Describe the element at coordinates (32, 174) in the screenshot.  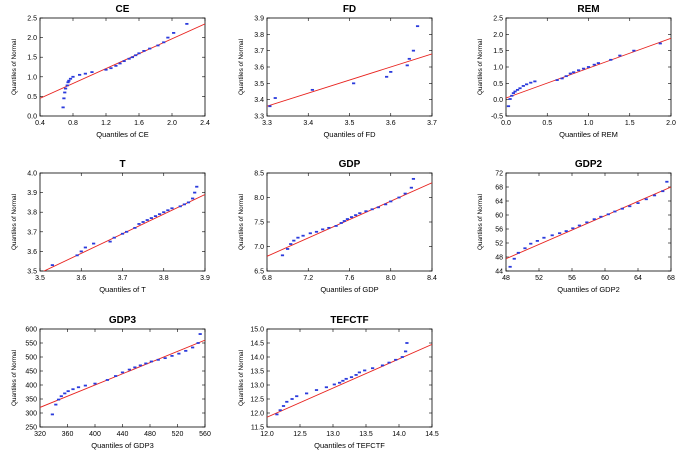
I see `y-tick-label: 4.0` at that location.